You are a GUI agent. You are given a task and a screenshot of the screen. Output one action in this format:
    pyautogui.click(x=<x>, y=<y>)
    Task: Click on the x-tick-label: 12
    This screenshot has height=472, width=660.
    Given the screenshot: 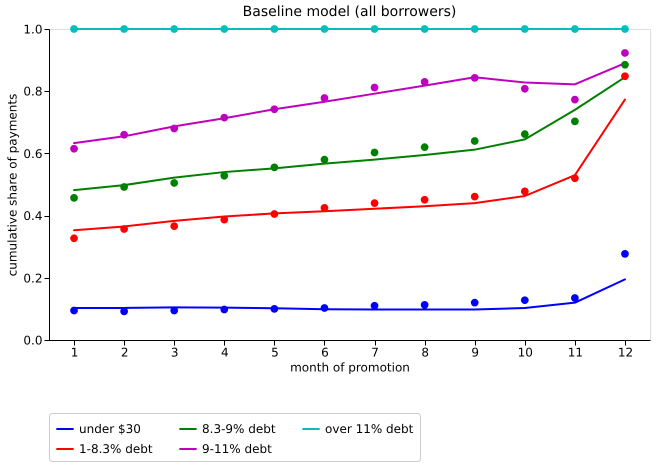 What is the action you would take?
    pyautogui.click(x=626, y=353)
    